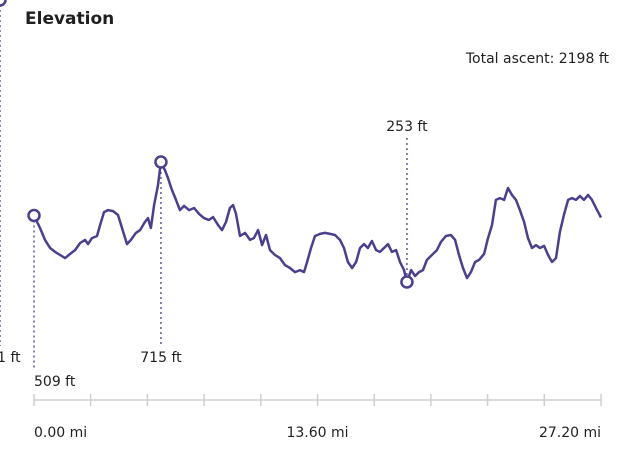 The height and width of the screenshot is (463, 639). Describe the element at coordinates (161, 358) in the screenshot. I see `point-label: 715 ft` at that location.